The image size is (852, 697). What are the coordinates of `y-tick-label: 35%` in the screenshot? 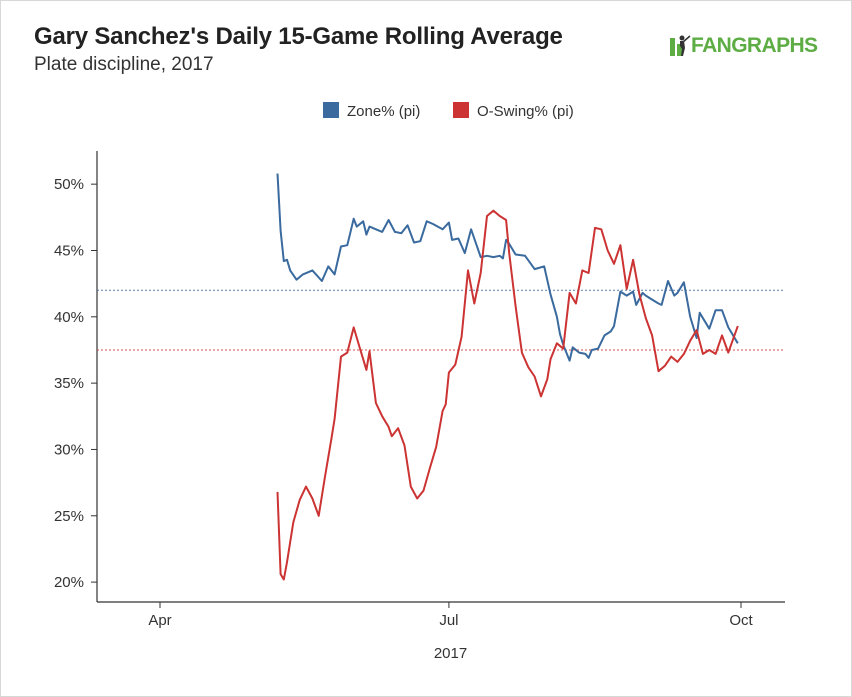 It's located at (69, 383).